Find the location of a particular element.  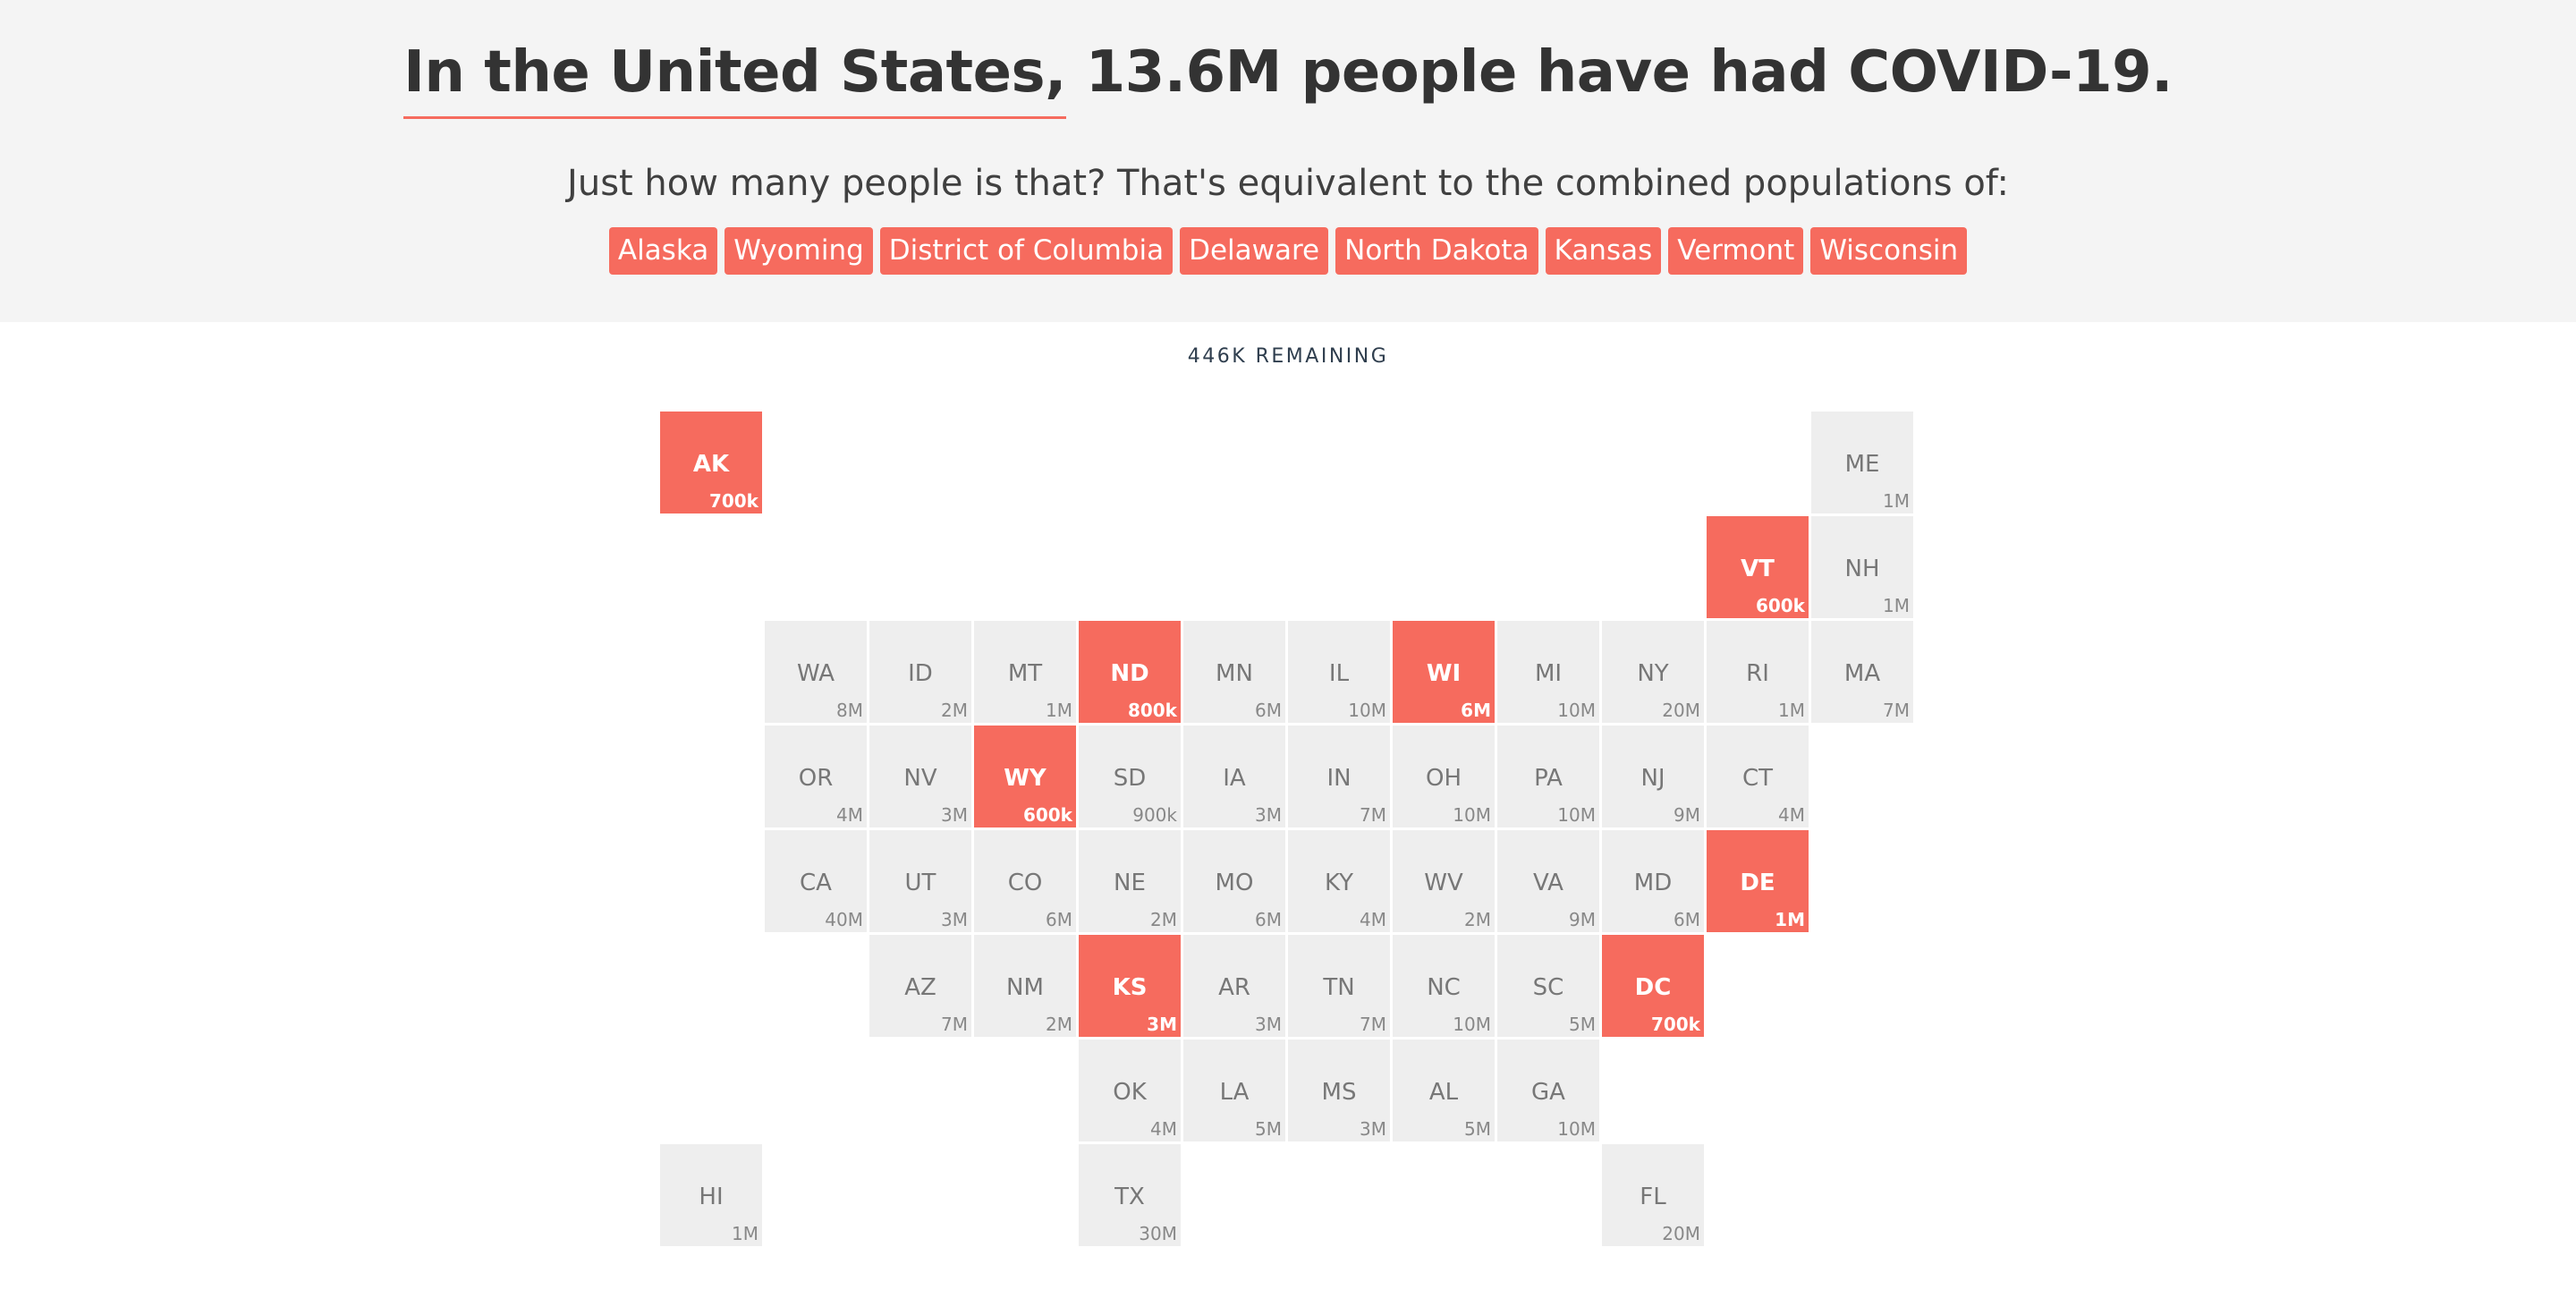

state-tile-ri: RI 1M is located at coordinates (1758, 672).